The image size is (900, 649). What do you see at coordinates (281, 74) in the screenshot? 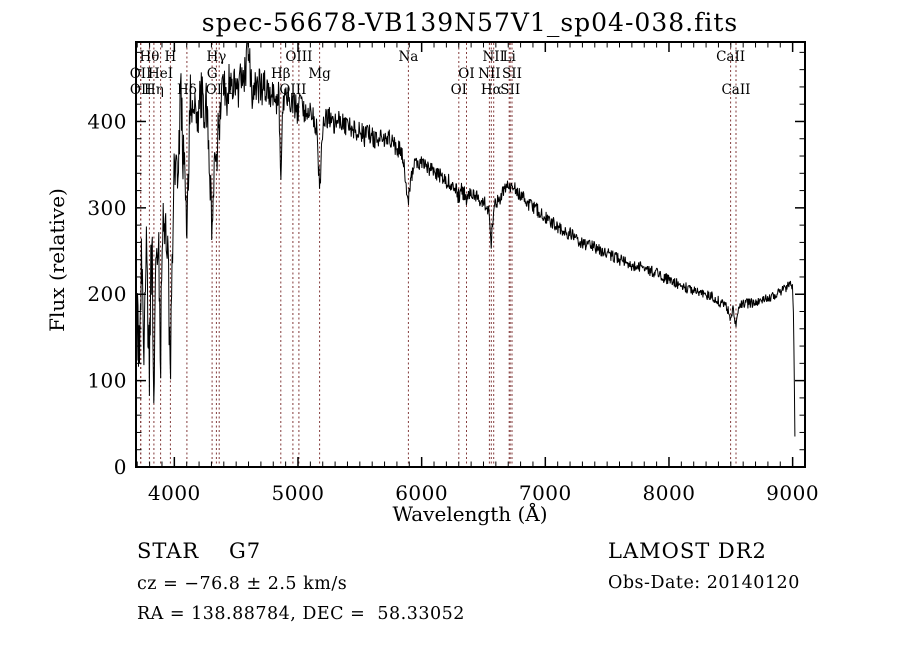
I see `line-label-Hβ: Hβ` at bounding box center [281, 74].